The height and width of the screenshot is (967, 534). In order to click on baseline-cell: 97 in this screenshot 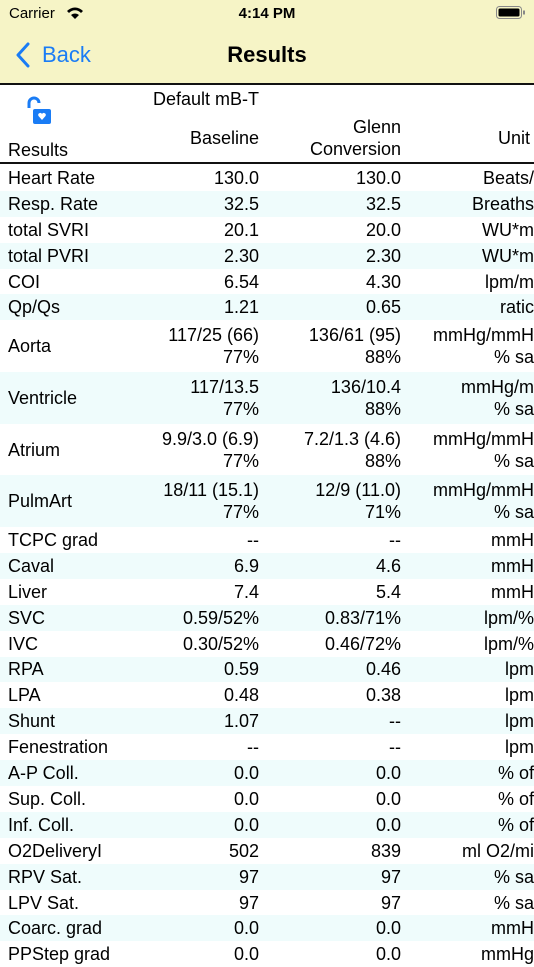, I will do `click(249, 903)`.